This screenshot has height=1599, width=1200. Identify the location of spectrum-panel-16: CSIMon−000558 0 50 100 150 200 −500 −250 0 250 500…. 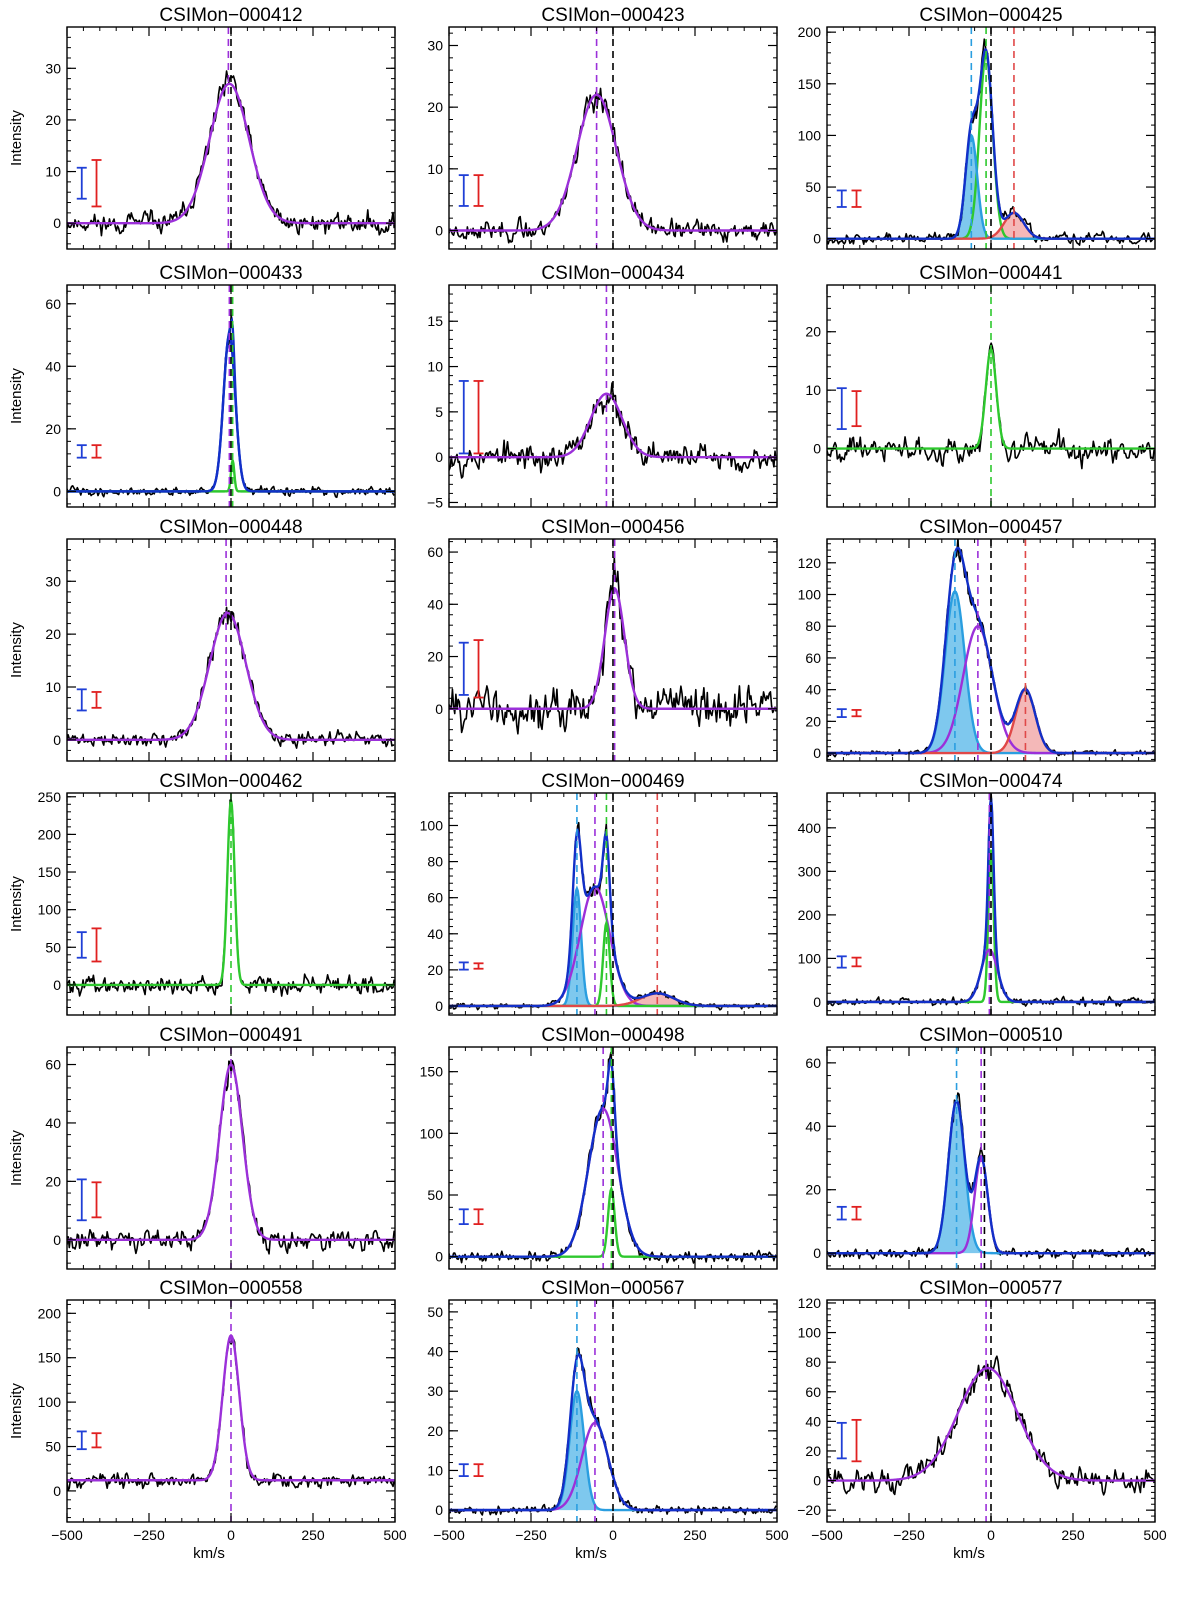
(207, 1420).